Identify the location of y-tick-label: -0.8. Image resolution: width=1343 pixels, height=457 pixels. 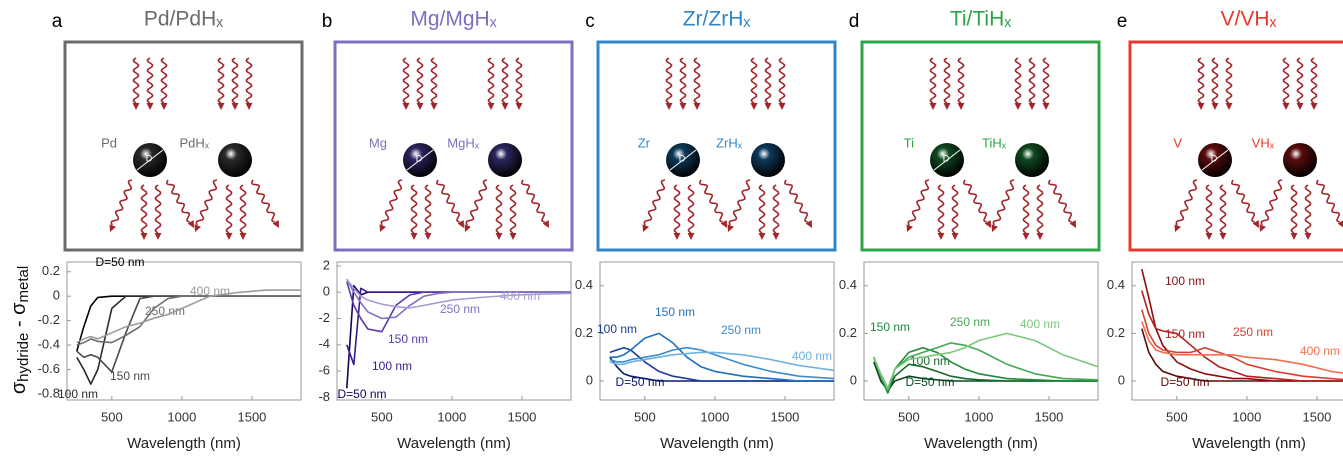
(49, 392).